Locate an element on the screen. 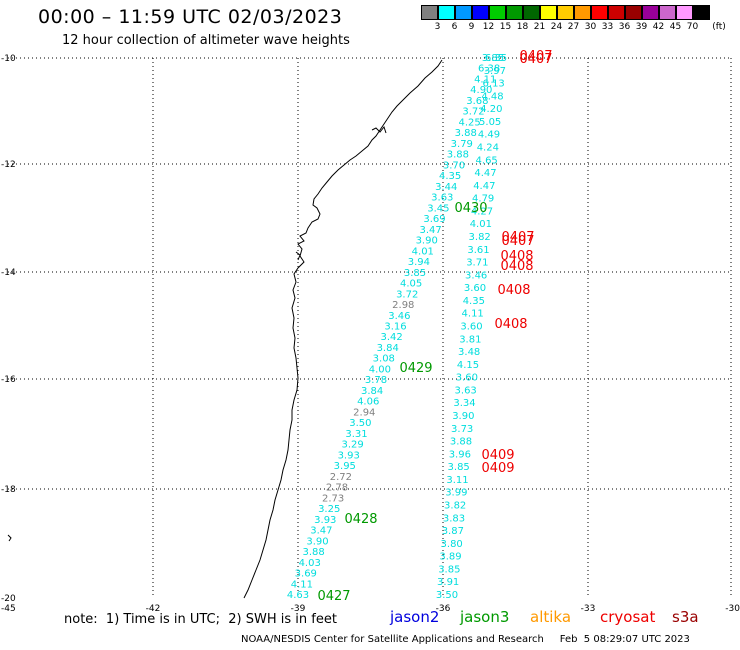 The width and height of the screenshot is (740, 650). swh-value: 4.48 is located at coordinates (492, 96).